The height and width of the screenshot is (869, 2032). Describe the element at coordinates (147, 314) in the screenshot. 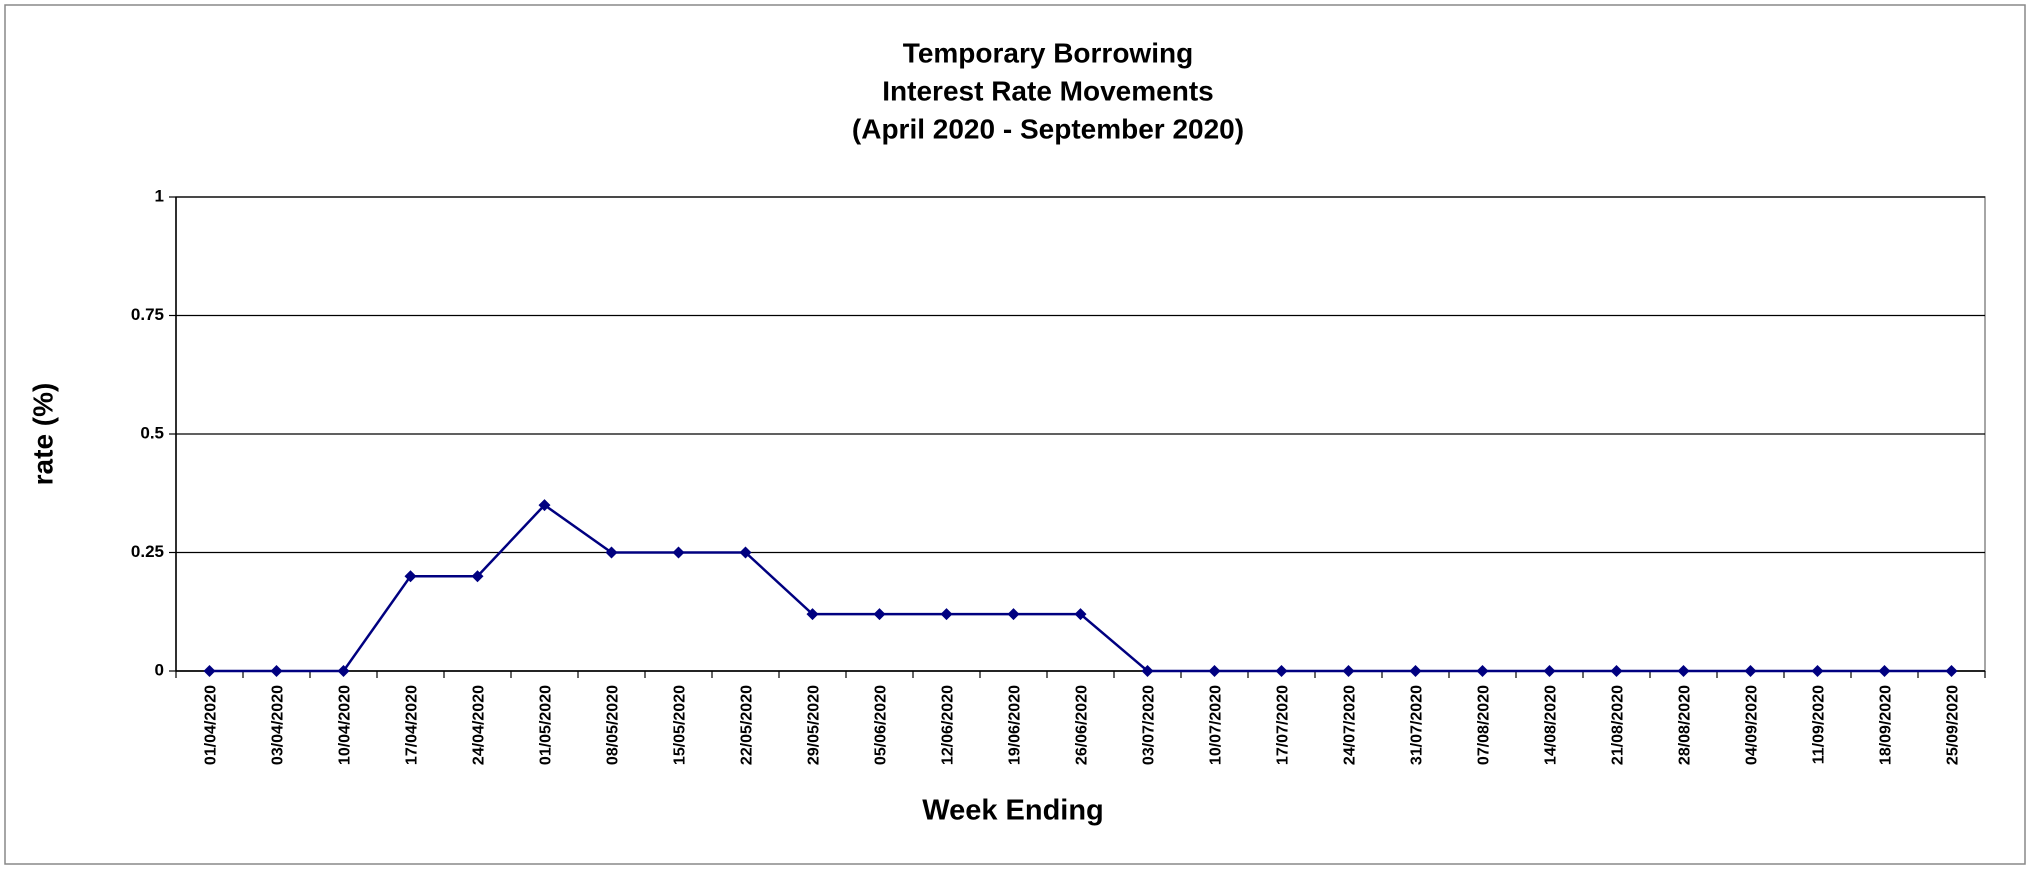

I see `y-tick-label: 0.75` at that location.